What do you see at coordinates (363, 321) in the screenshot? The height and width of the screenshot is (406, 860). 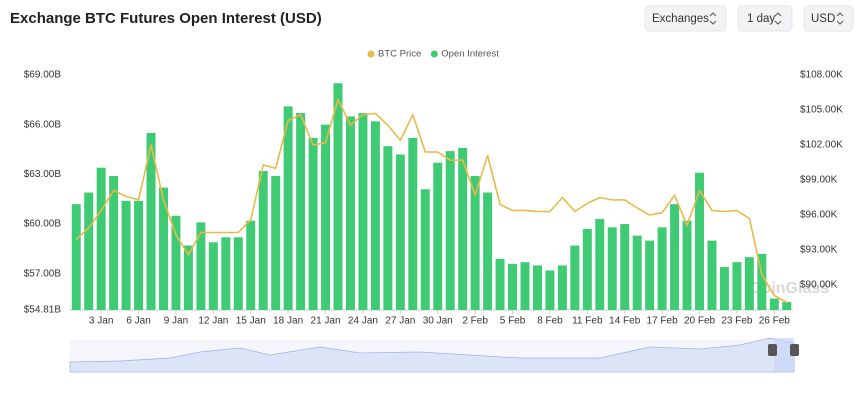 I see `x-tick-label: 24 Jan` at bounding box center [363, 321].